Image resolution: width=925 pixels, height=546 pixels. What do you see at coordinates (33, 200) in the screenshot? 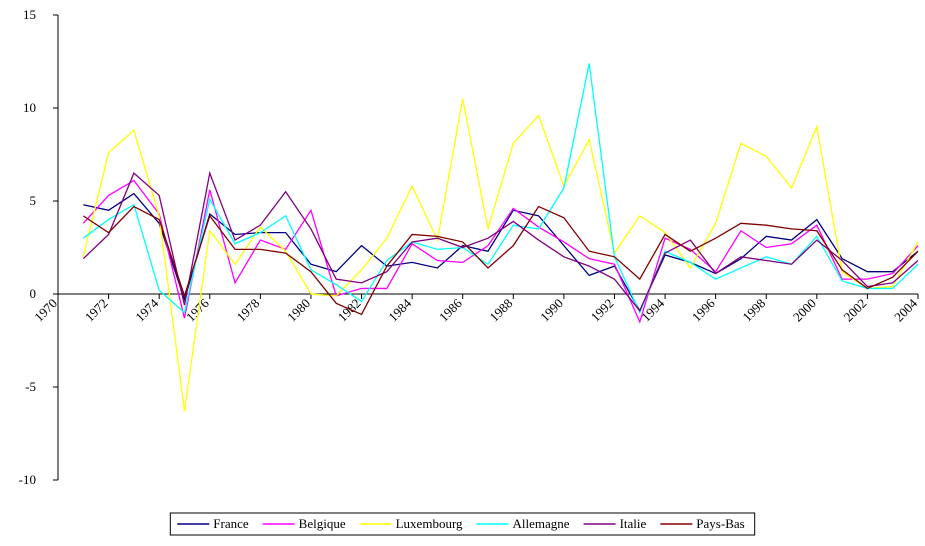
I see `y-tick-label: 5` at bounding box center [33, 200].